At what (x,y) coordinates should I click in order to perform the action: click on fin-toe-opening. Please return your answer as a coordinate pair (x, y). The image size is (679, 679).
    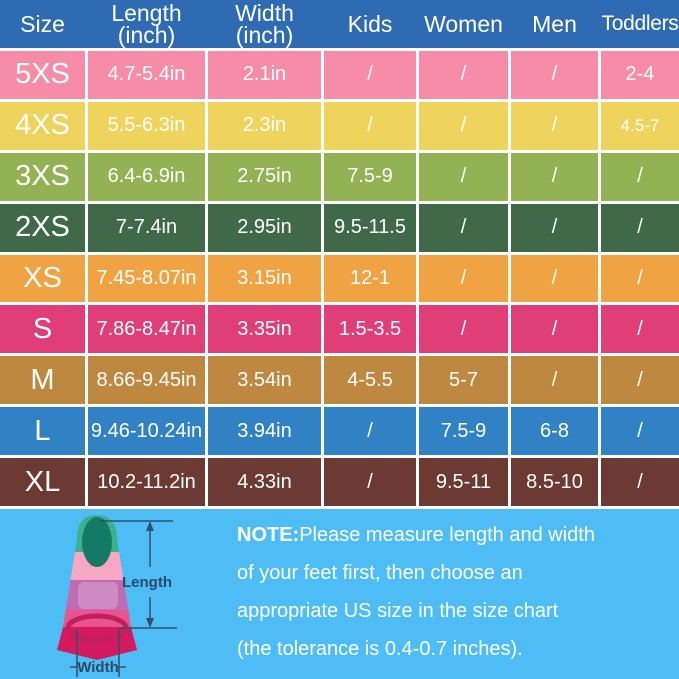
    Looking at the image, I should click on (97, 542).